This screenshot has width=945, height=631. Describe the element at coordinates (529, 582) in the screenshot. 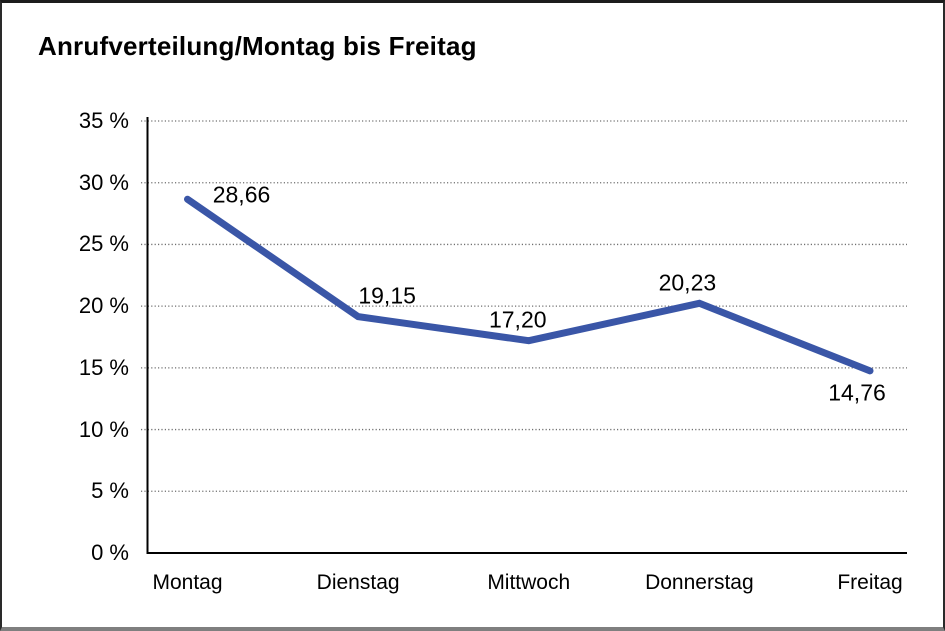

I see `x-axis-category-label: Mittwoch` at that location.